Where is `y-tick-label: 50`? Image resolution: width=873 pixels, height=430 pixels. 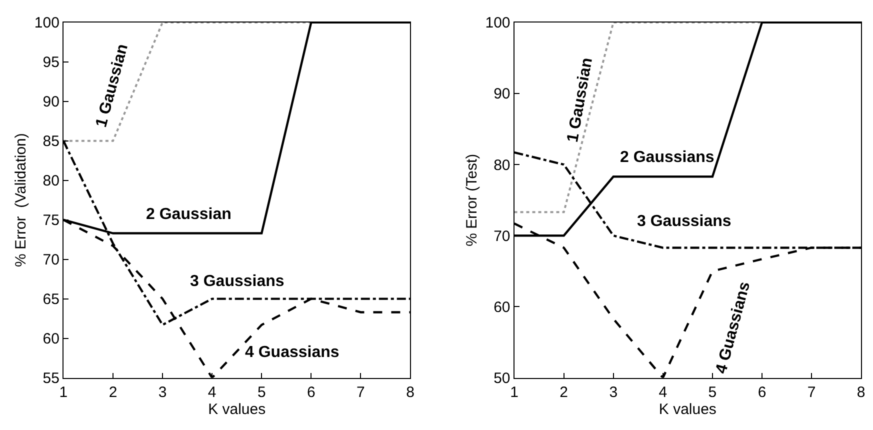
y-tick-label: 50 is located at coordinates (502, 379).